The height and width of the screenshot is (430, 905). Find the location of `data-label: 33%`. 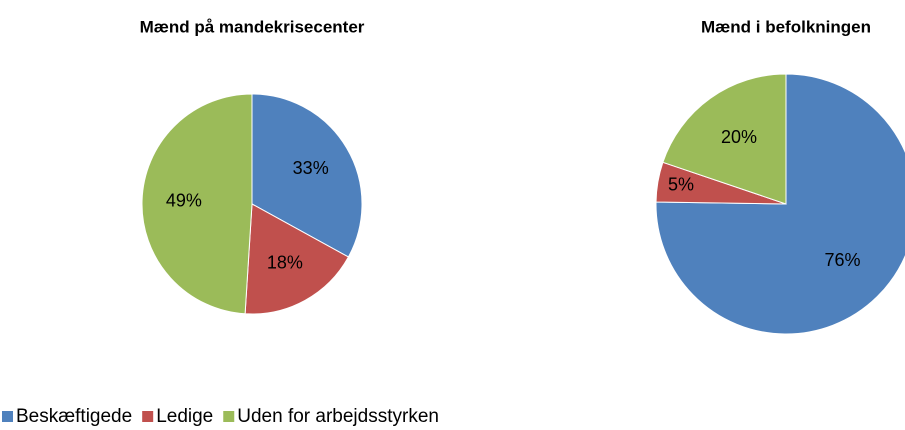

data-label: 33% is located at coordinates (311, 168).